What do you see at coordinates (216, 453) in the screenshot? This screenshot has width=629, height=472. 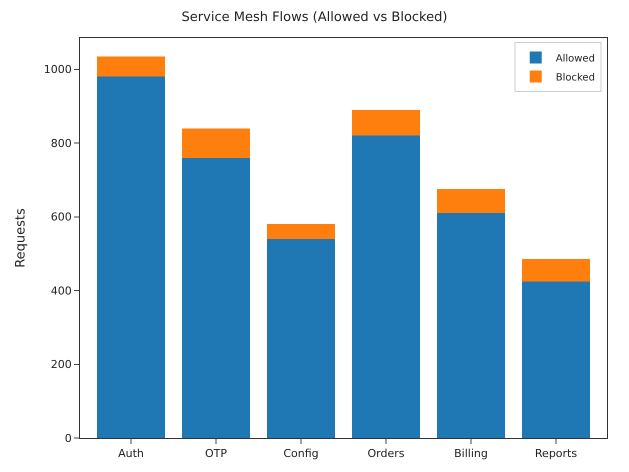 I see `x-tick-label: OTP` at bounding box center [216, 453].